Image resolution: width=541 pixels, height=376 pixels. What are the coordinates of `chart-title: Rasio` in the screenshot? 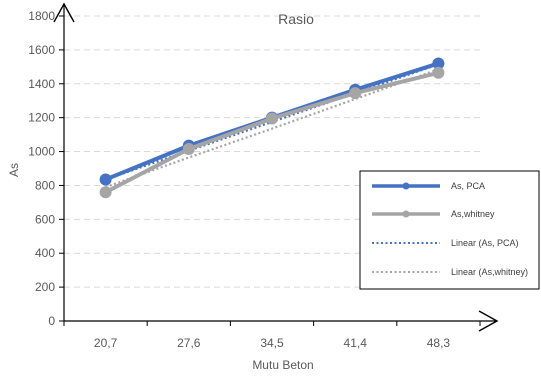 It's located at (296, 19).